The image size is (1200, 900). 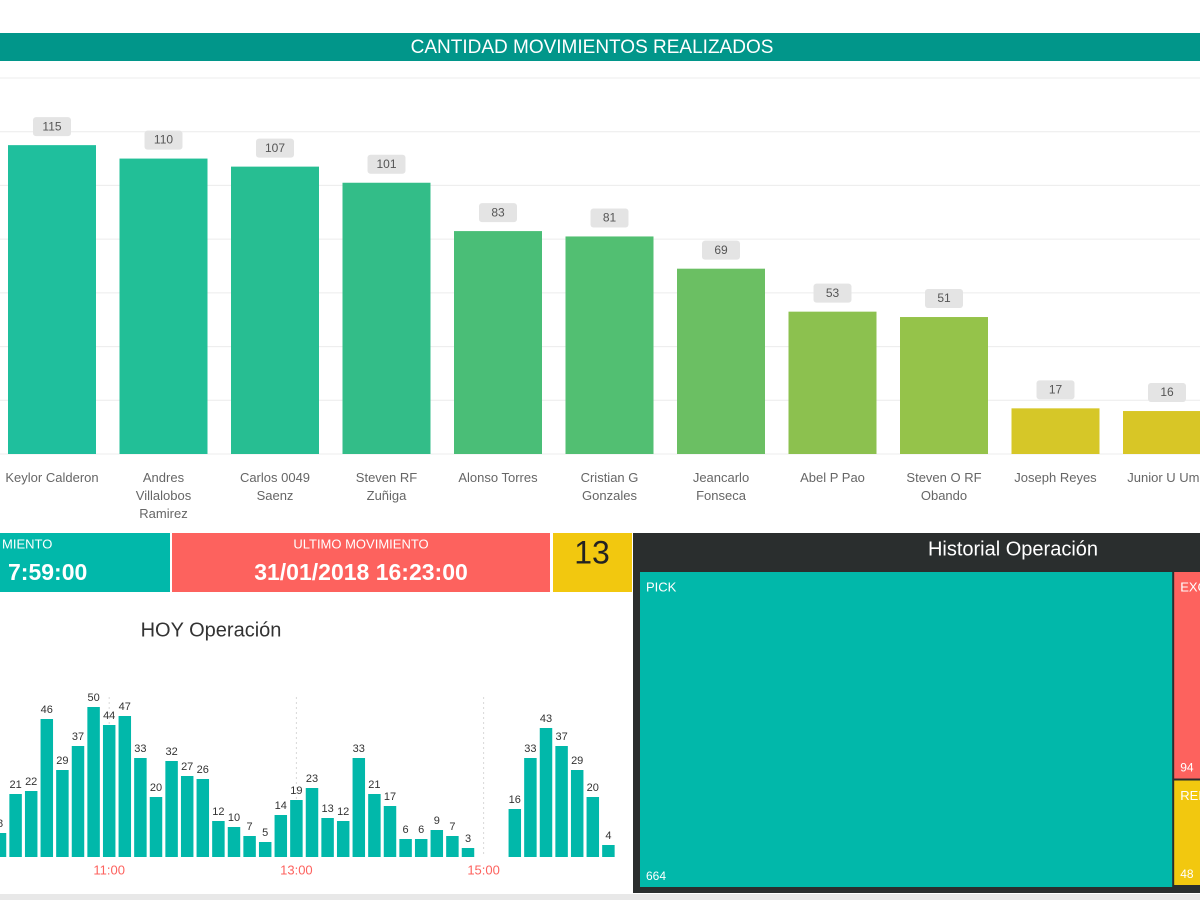 What do you see at coordinates (944, 298) in the screenshot?
I see `value-label: 51` at bounding box center [944, 298].